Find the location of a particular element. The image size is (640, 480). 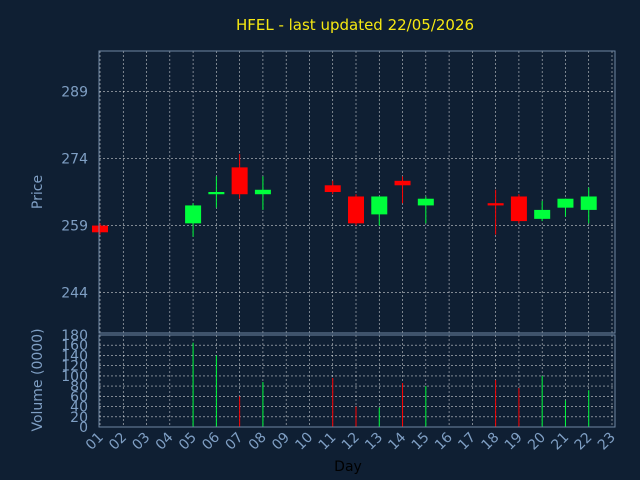

chart-title: HFEL - last updated 22/05/2026 is located at coordinates (355, 25).